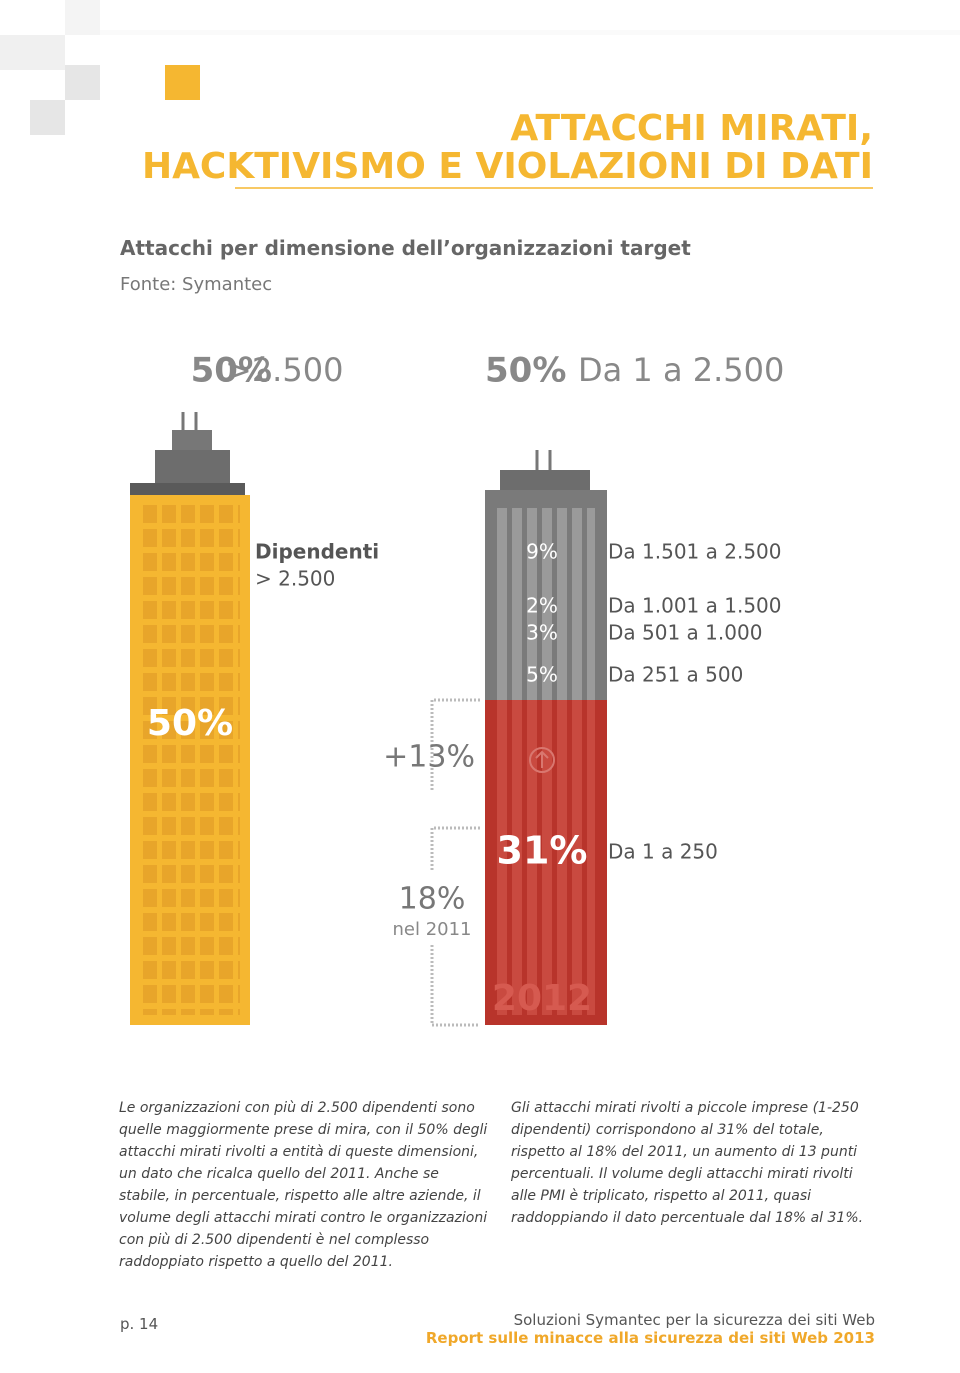 The width and height of the screenshot is (960, 1373). I want to click on prev-label: nel 2011, so click(431, 929).